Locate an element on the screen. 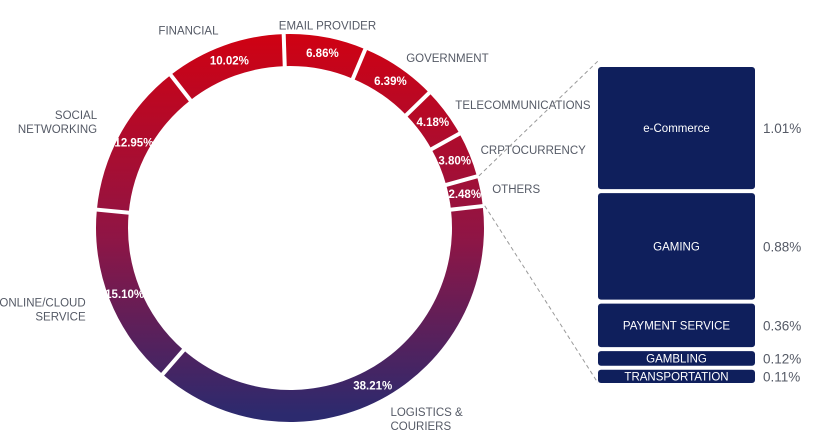  breakdown-category-label: PAYMENT SERVICE is located at coordinates (676, 326).